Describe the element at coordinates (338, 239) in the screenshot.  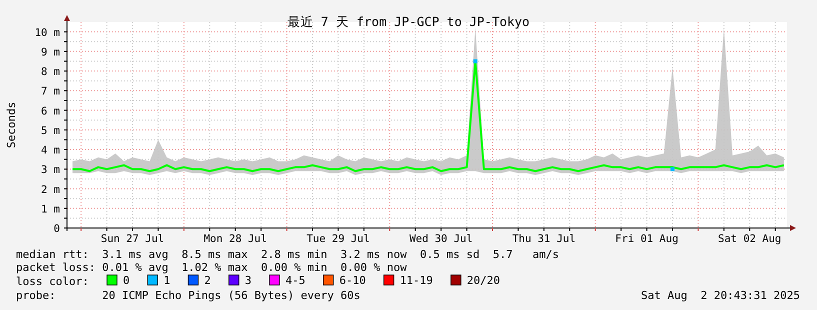
I see `x-tick-label: Tue 29 Jul` at that location.